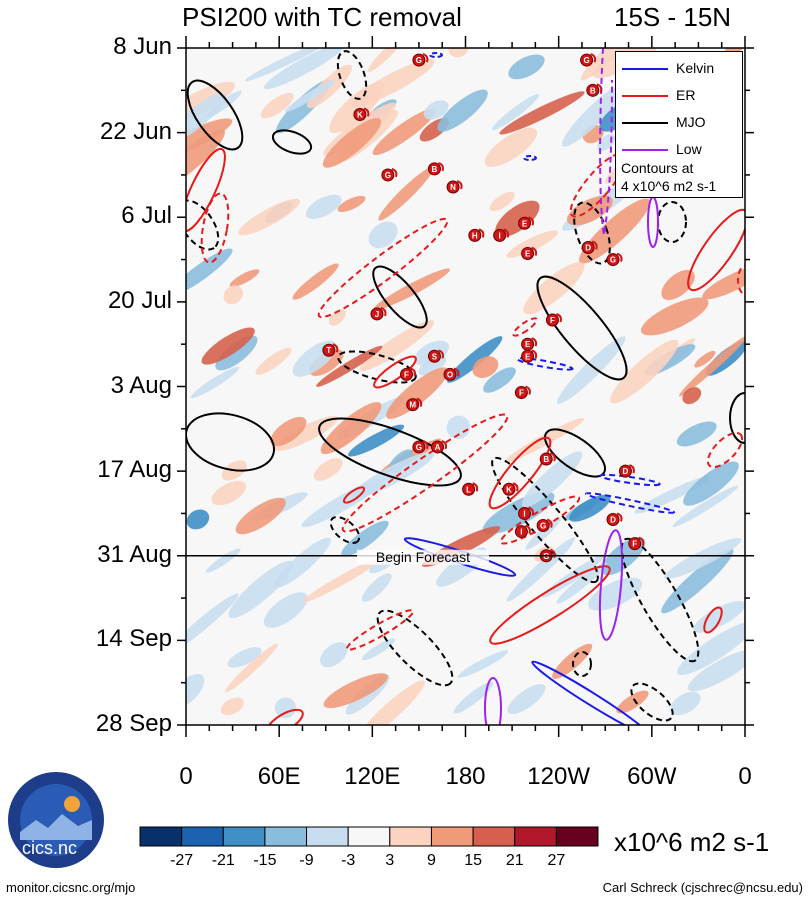 The image size is (809, 907). I want to click on y-tick-label: 17 Aug, so click(134, 470).